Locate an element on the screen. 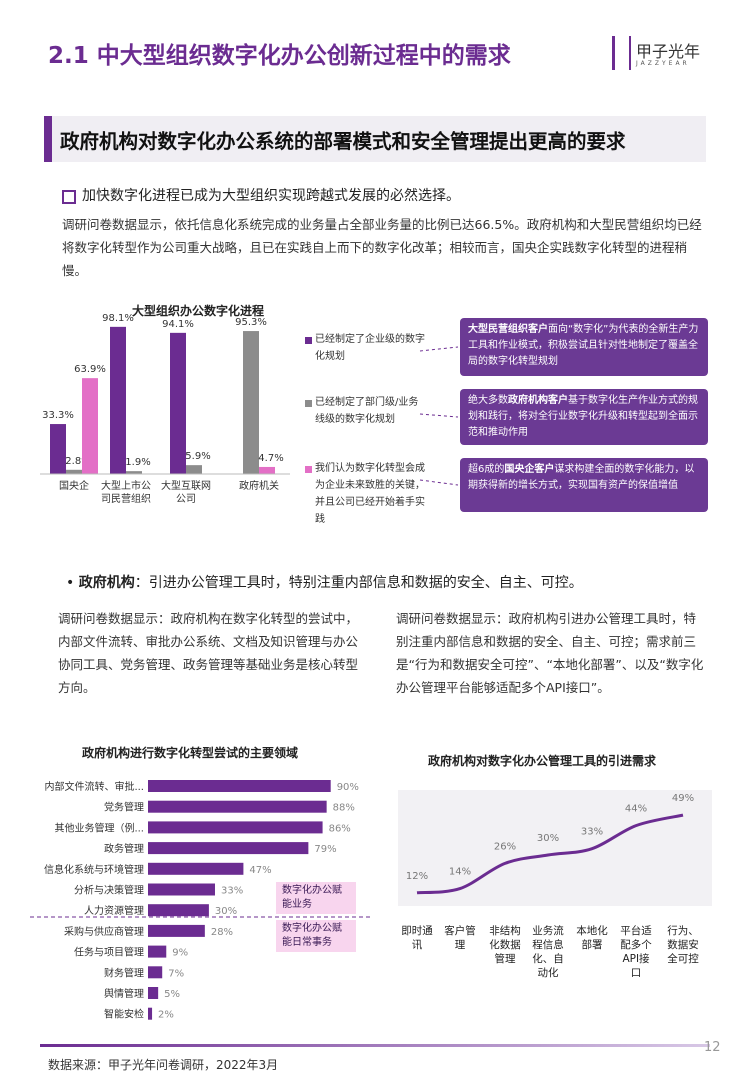 Image resolution: width=750 pixels, height=1083 pixels. banner-bar is located at coordinates (48, 139).